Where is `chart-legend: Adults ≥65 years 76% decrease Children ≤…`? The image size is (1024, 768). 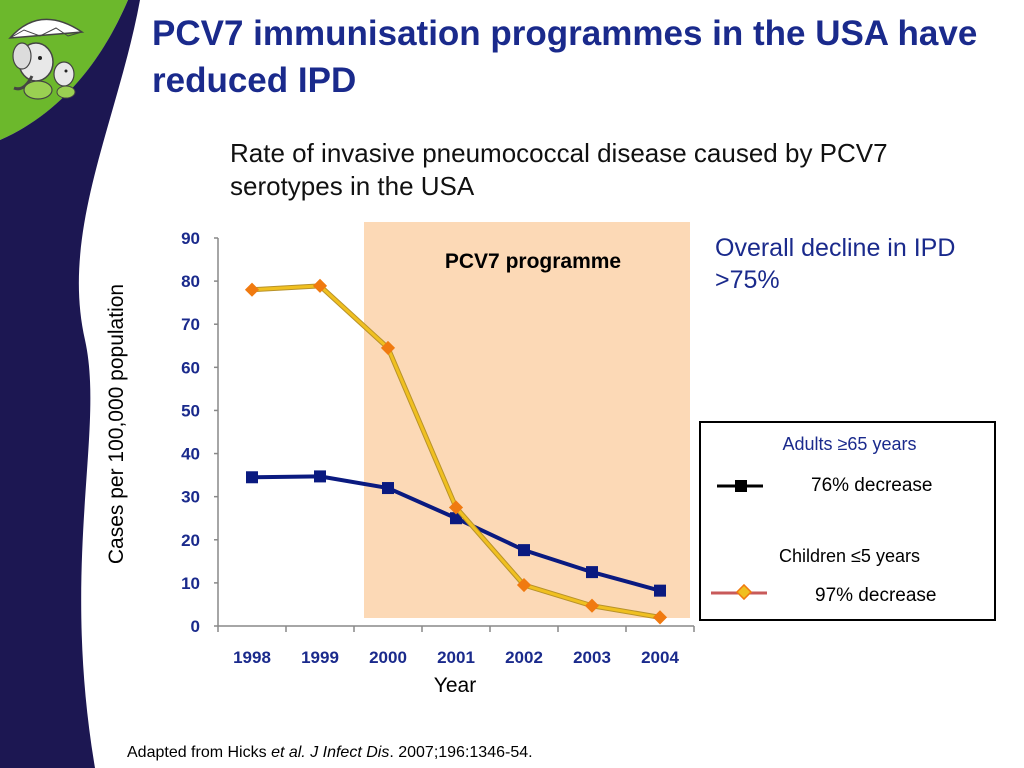
chart-legend: Adults ≥65 years 76% decrease Children ≤… is located at coordinates (847, 521).